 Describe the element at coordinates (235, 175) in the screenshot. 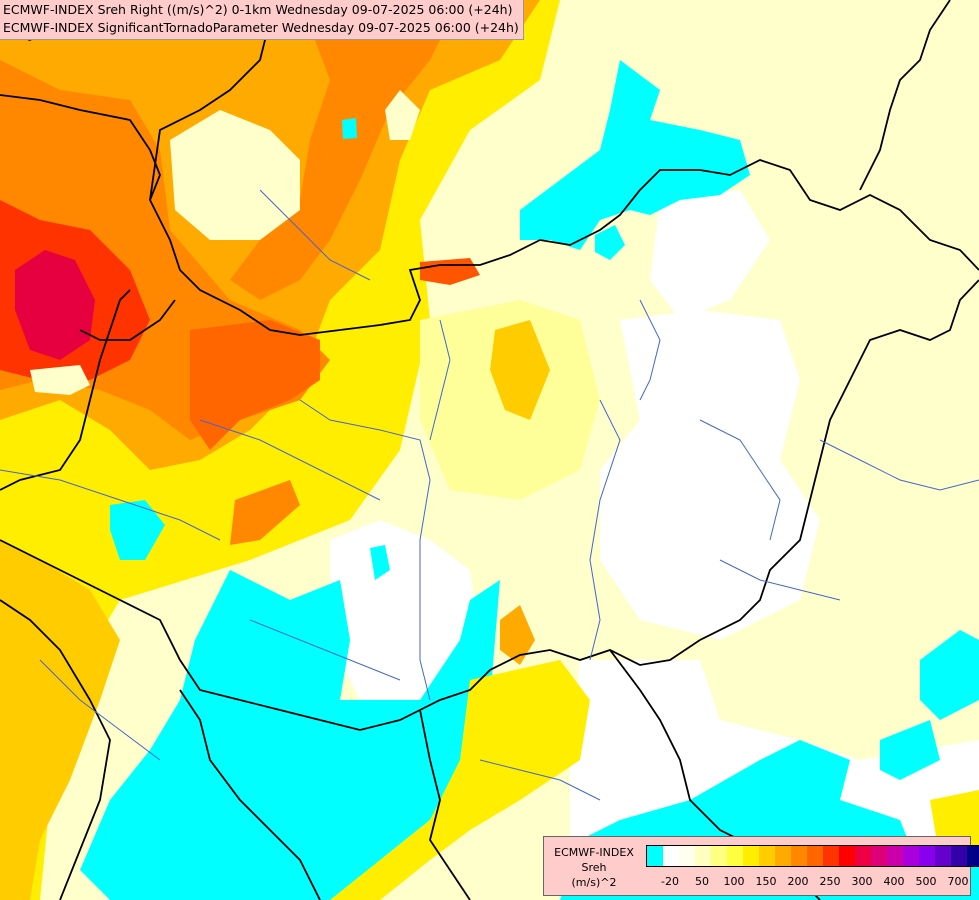

I see `north-pale-blob` at that location.